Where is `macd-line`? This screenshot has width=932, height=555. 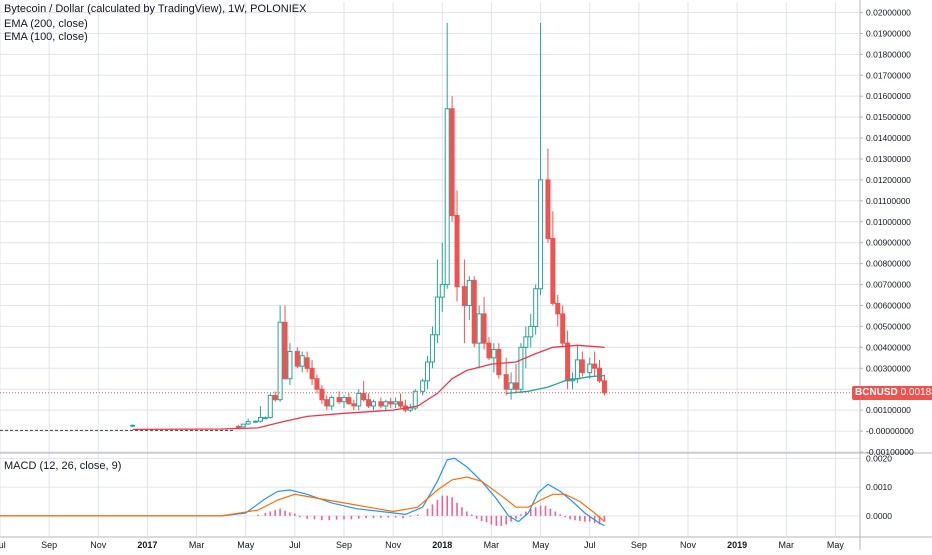
macd-line is located at coordinates (302, 492).